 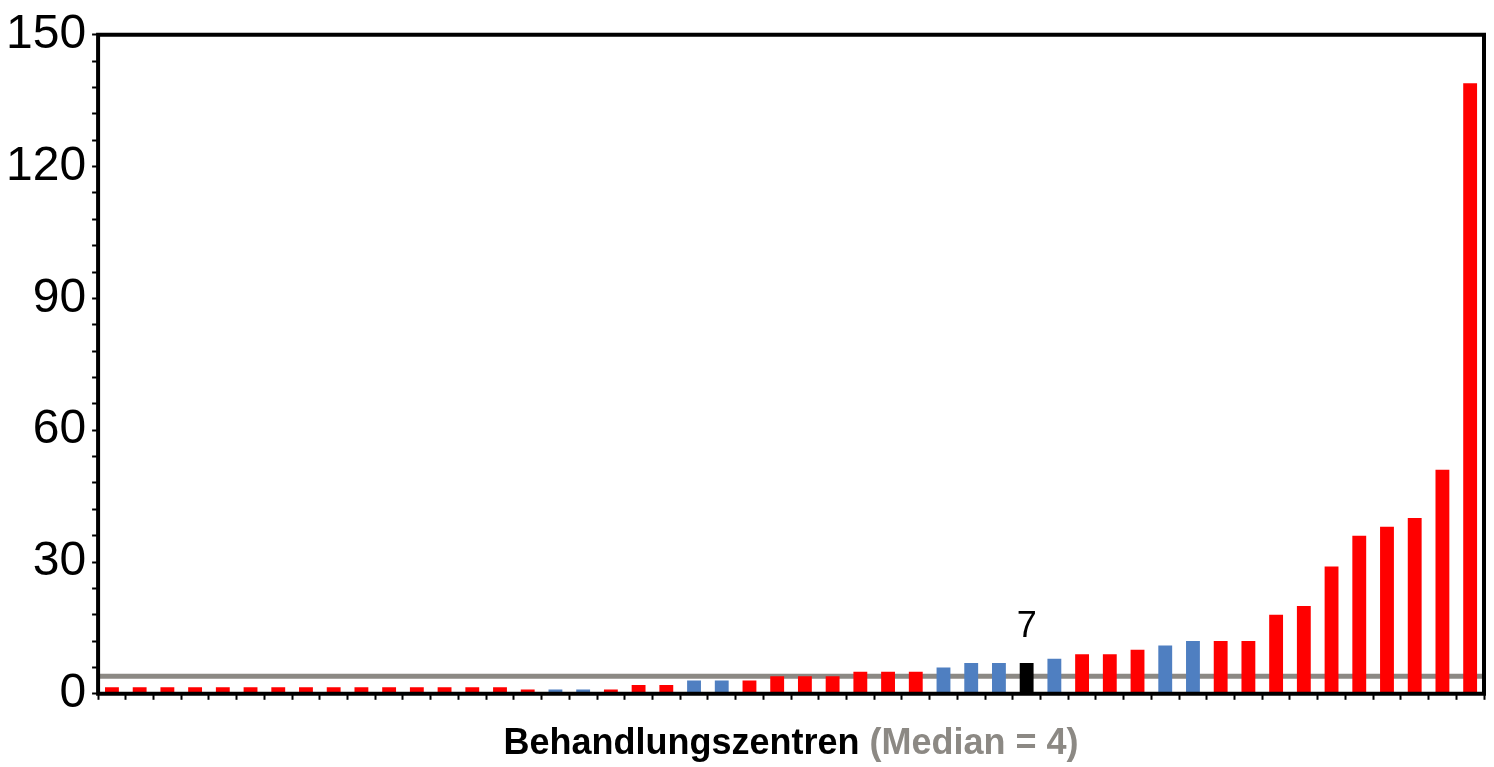 What do you see at coordinates (59, 295) in the screenshot?
I see `y-tick-label: 90` at bounding box center [59, 295].